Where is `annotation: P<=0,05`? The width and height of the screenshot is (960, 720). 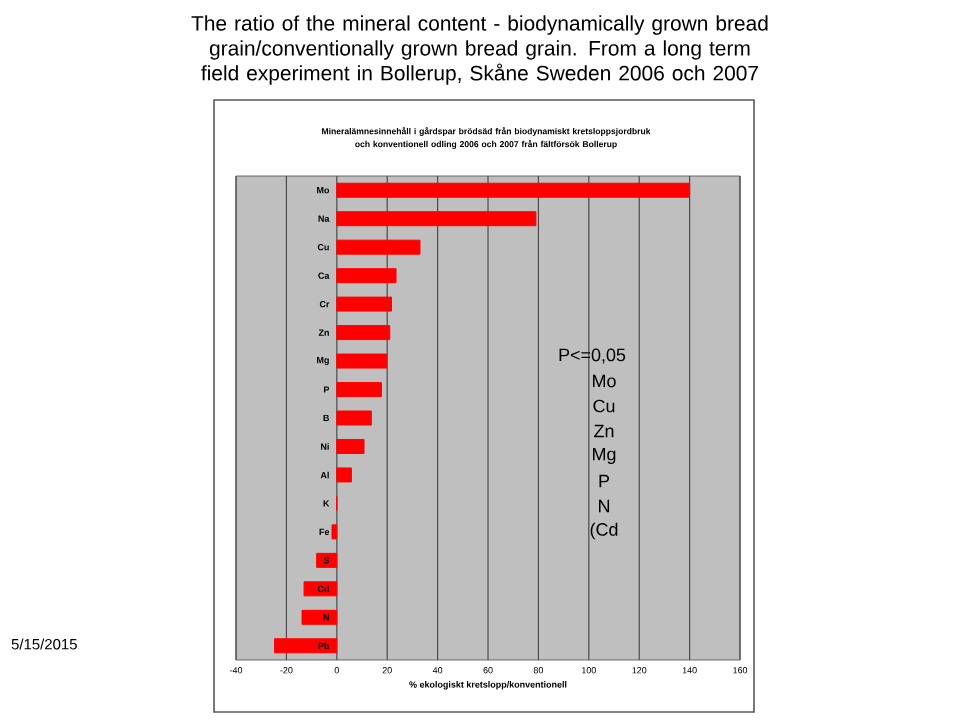 annotation: P<=0,05 is located at coordinates (592, 356).